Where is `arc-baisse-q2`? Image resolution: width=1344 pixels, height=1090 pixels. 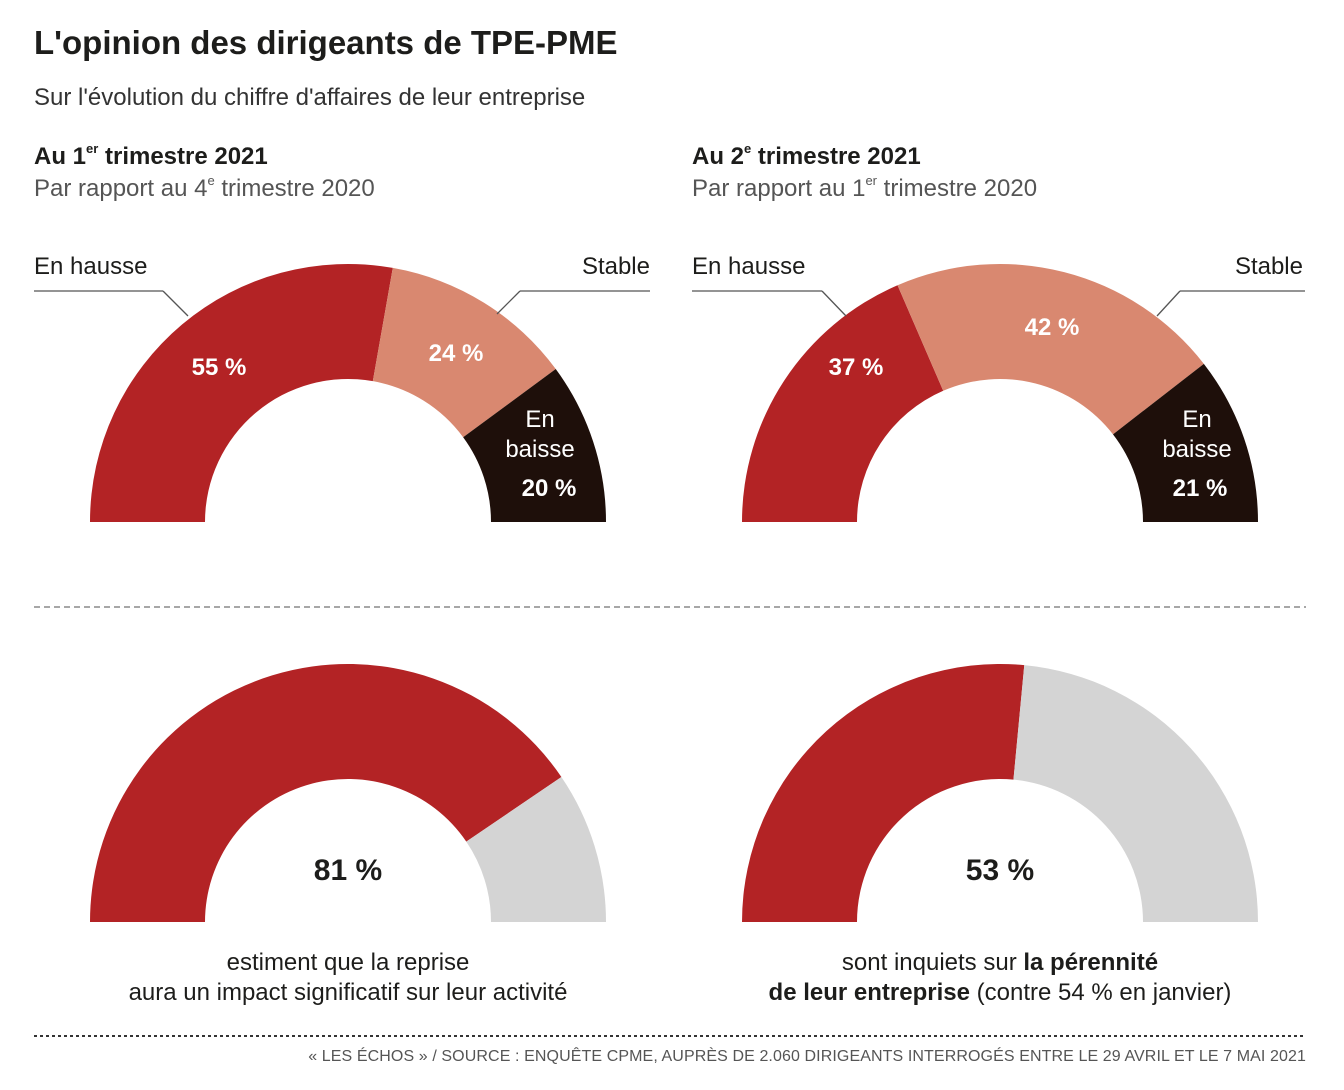
arc-baisse-q2 is located at coordinates (1185, 442).